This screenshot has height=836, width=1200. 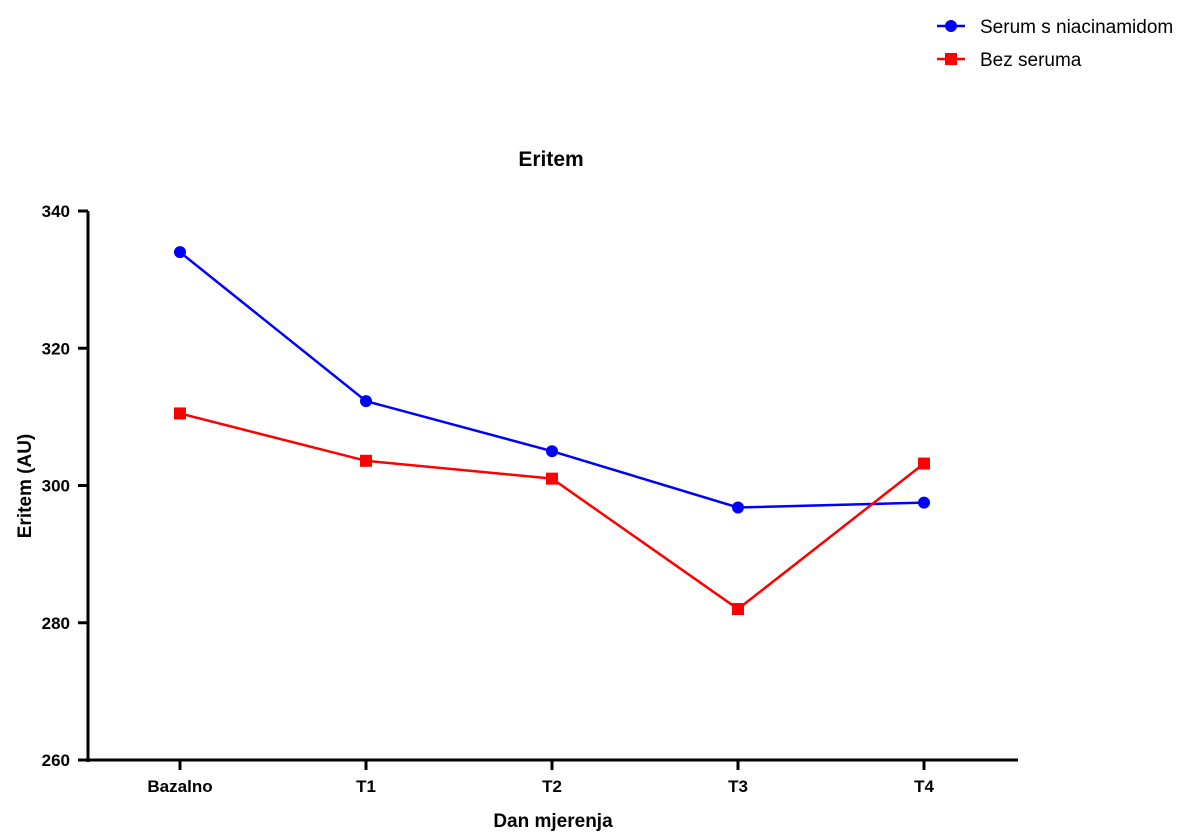 What do you see at coordinates (1031, 60) in the screenshot?
I see `legend-label: Bez seruma` at bounding box center [1031, 60].